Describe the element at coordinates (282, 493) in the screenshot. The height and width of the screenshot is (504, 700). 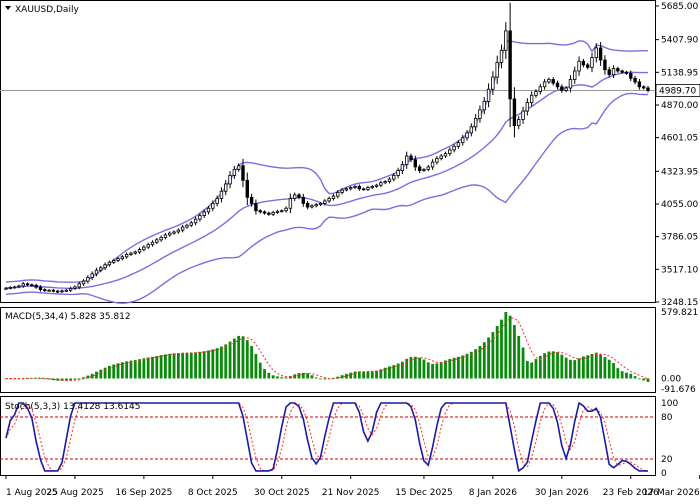
I see `time-axis-label: 30 Oct 2025` at that location.